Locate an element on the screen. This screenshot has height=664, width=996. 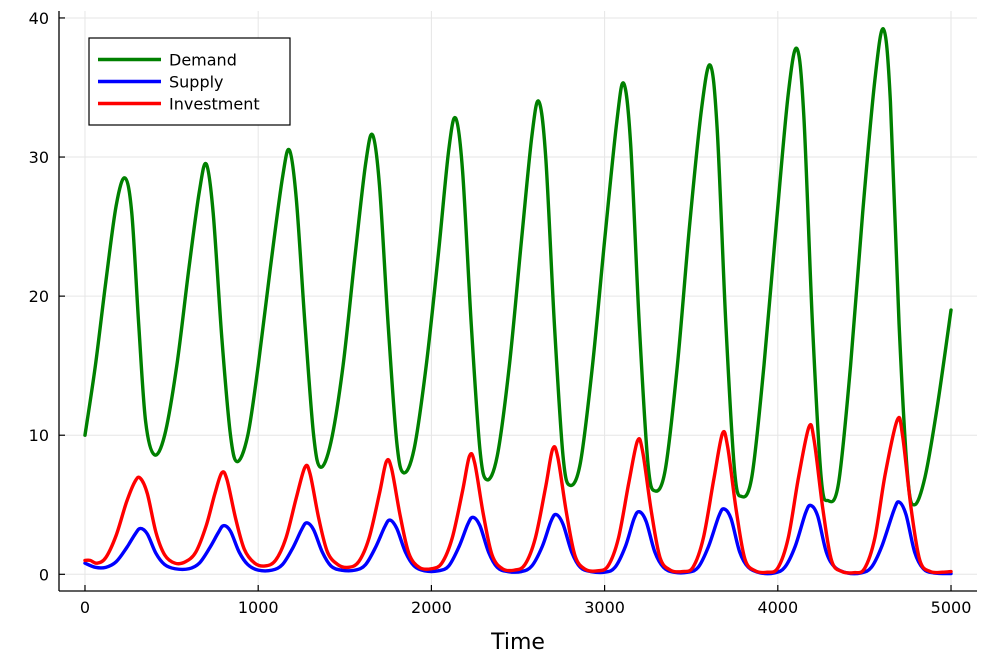
x-tick-label: 3000 is located at coordinates (604, 607).